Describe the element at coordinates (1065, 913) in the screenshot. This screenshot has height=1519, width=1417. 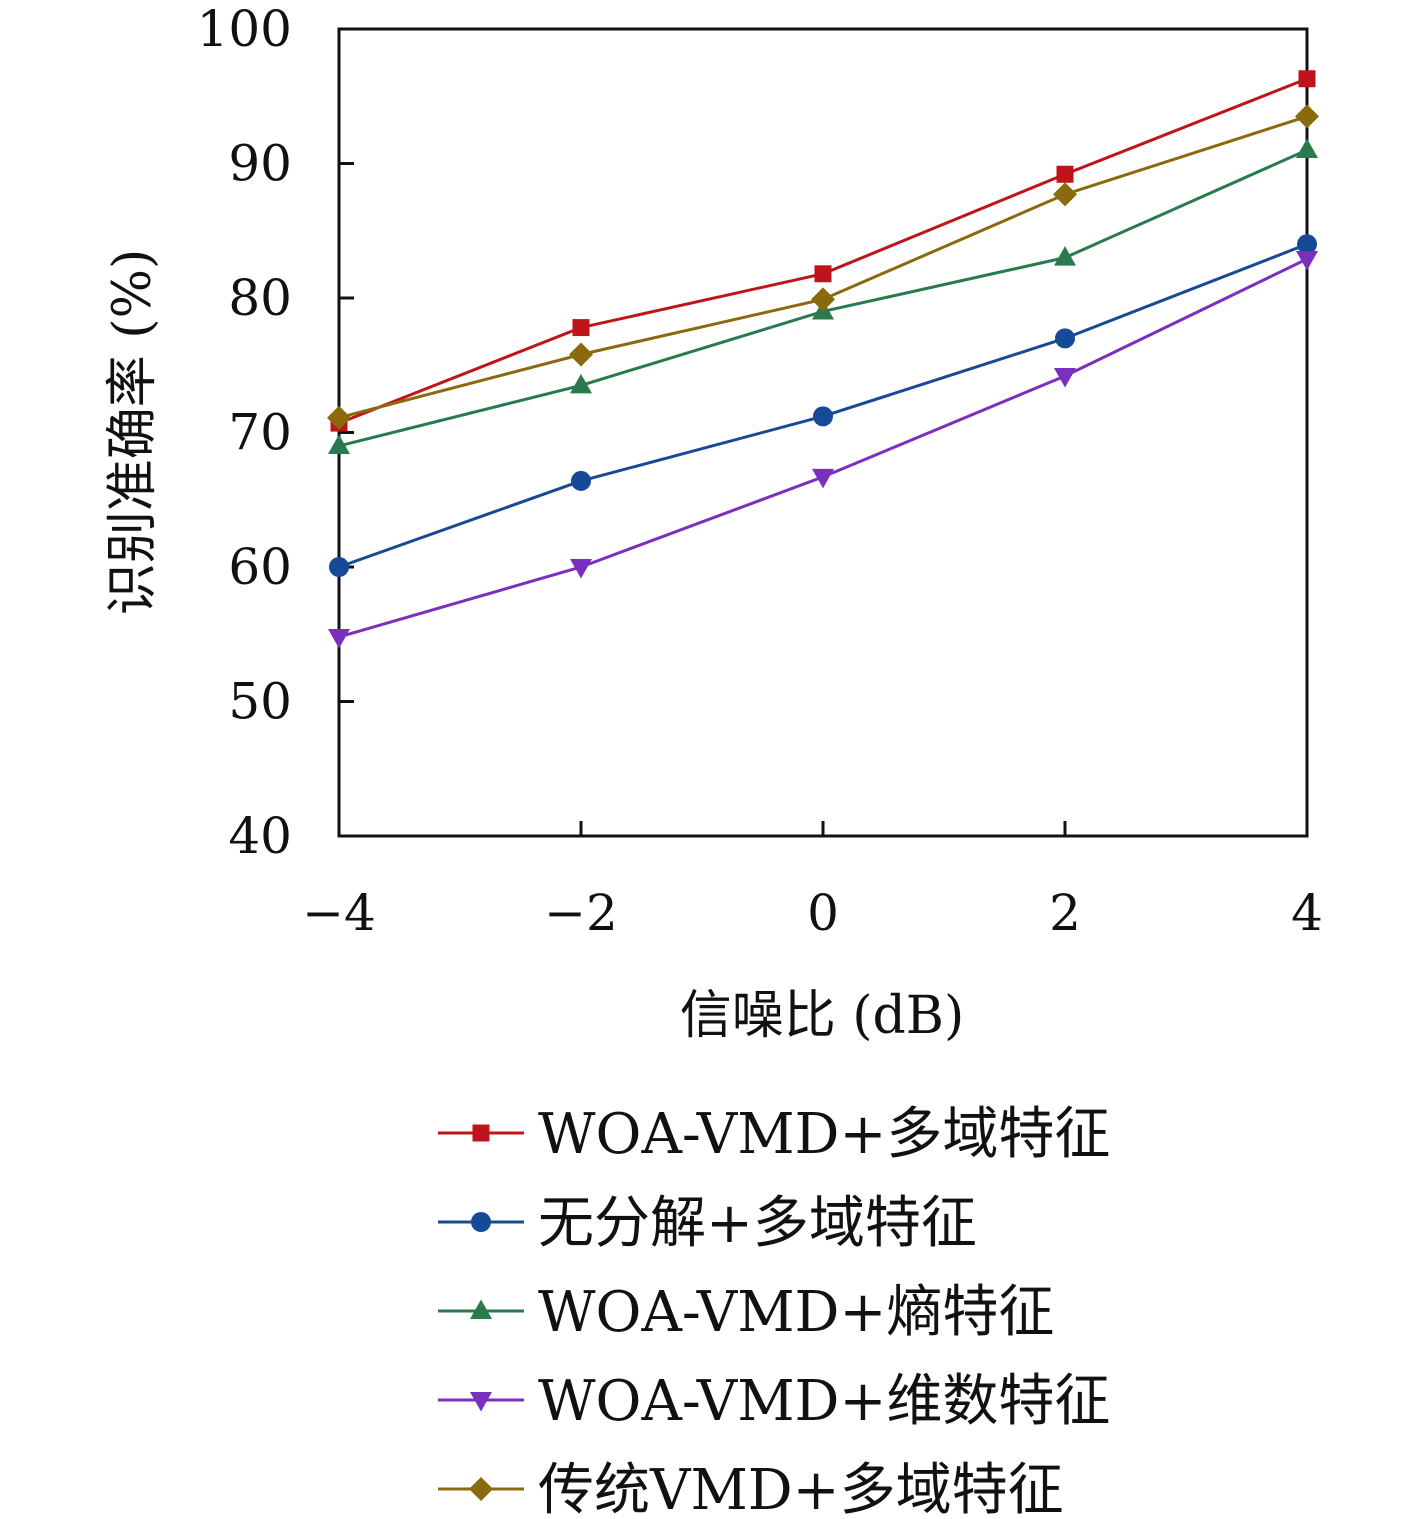
I see `x-tick-label: 2` at that location.